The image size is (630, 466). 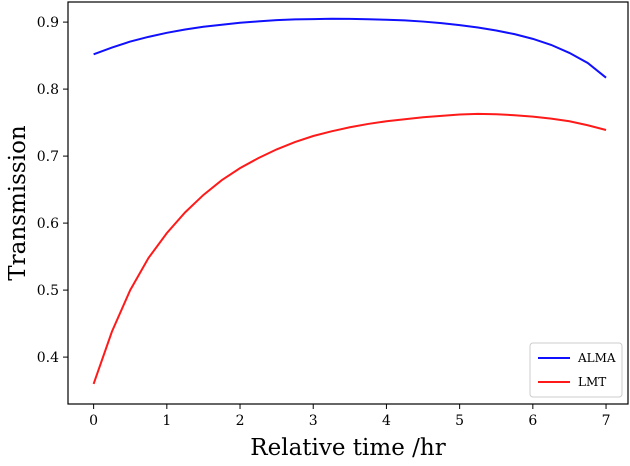 I want to click on y-tick-label: 0.9, so click(x=48, y=23).